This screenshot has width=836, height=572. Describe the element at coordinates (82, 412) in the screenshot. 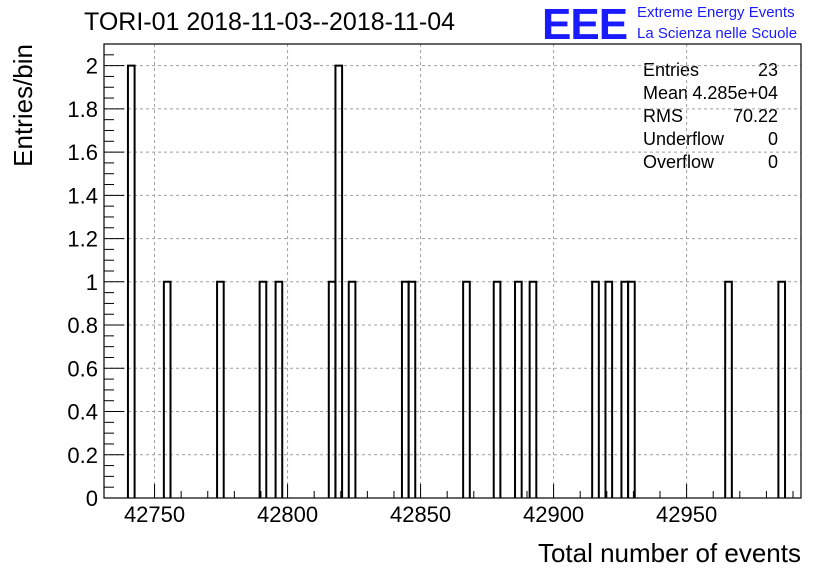

I see `y-tick-label: 0.4` at that location.